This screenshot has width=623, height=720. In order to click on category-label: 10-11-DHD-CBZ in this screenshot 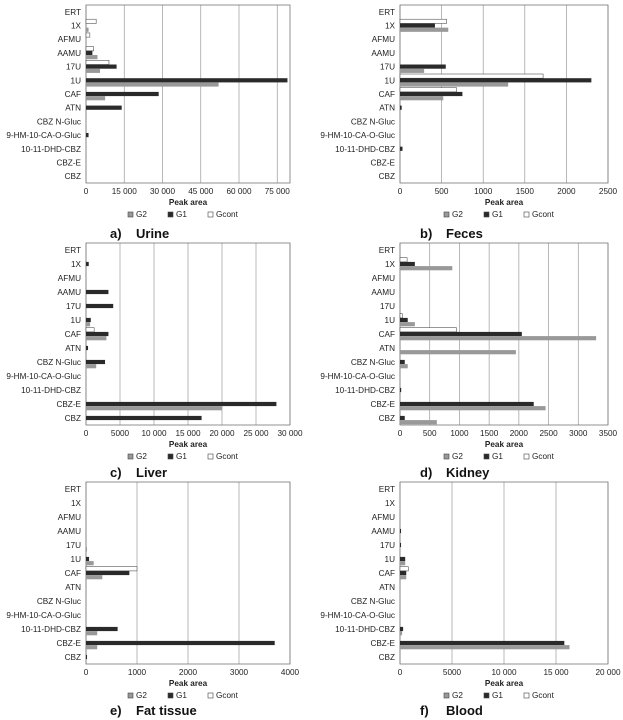, I will do `click(51, 149)`.